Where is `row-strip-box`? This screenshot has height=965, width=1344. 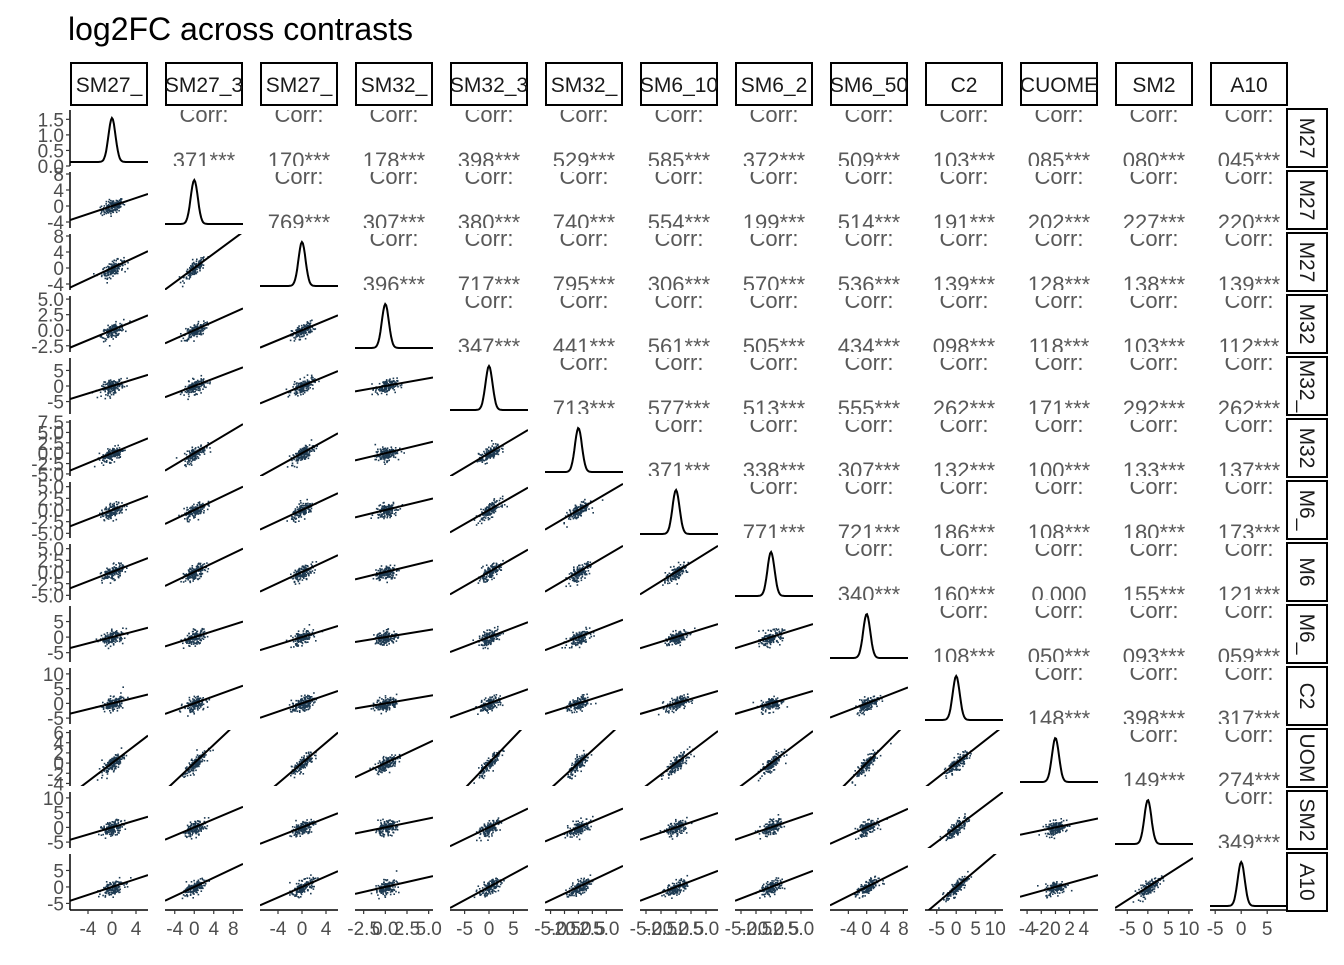 row-strip-box is located at coordinates (1307, 448).